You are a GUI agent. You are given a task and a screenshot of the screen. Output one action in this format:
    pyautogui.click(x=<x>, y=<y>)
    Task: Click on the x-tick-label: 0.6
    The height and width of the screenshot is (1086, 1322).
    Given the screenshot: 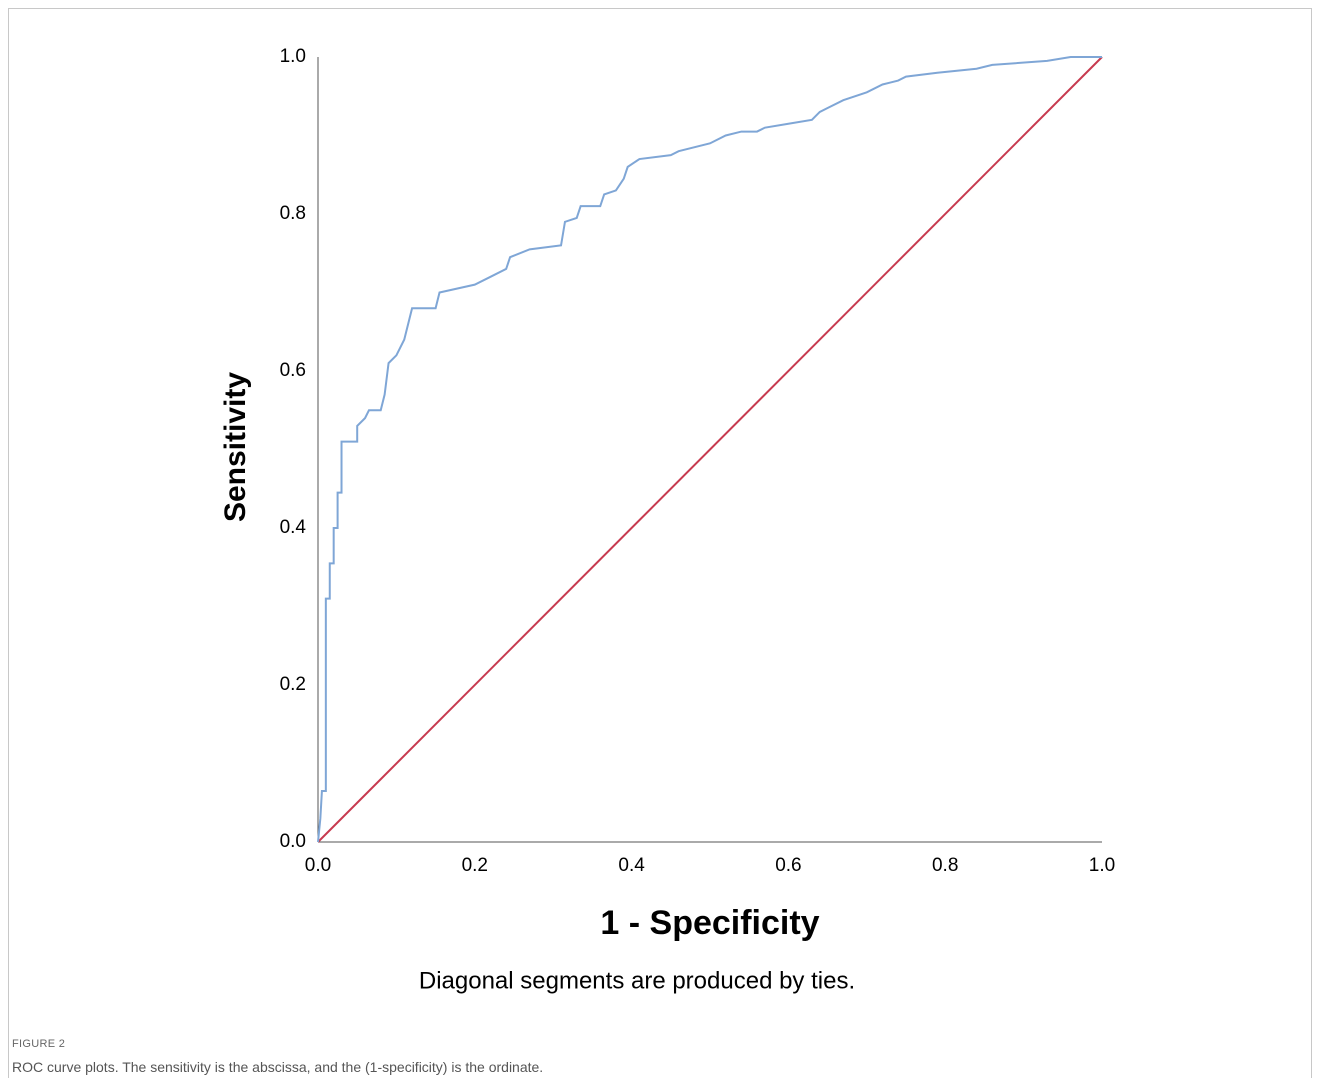 What is the action you would take?
    pyautogui.click(x=788, y=865)
    